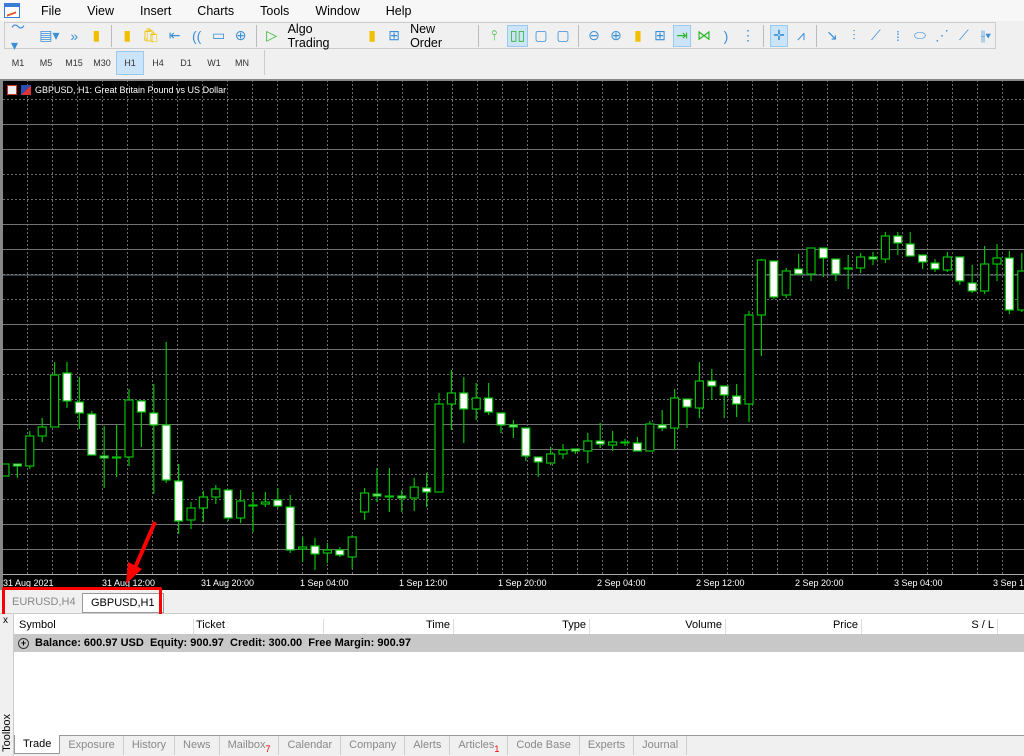  Describe the element at coordinates (607, 745) in the screenshot. I see `toolbox-tab-experts: Experts` at that location.